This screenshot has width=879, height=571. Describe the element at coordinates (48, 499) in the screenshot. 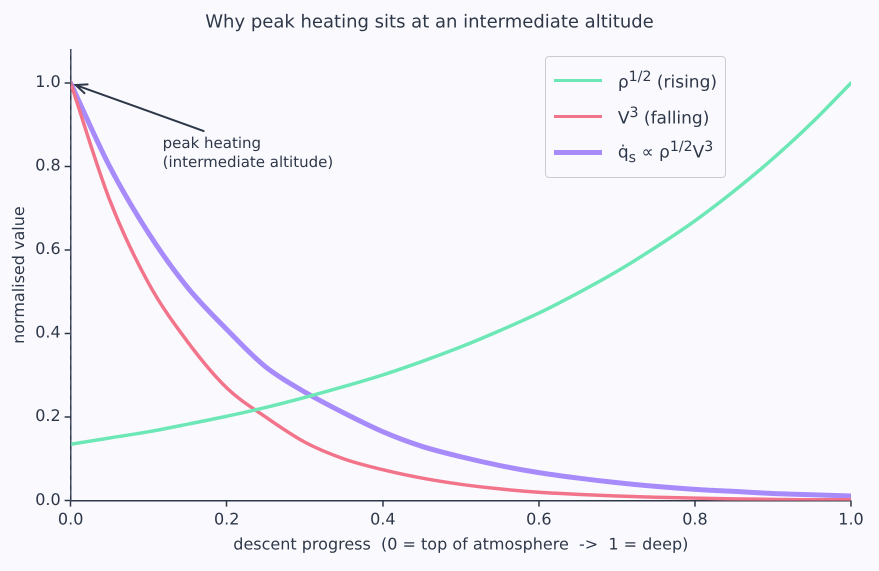

I see `y-tick-label: 0.0` at that location.